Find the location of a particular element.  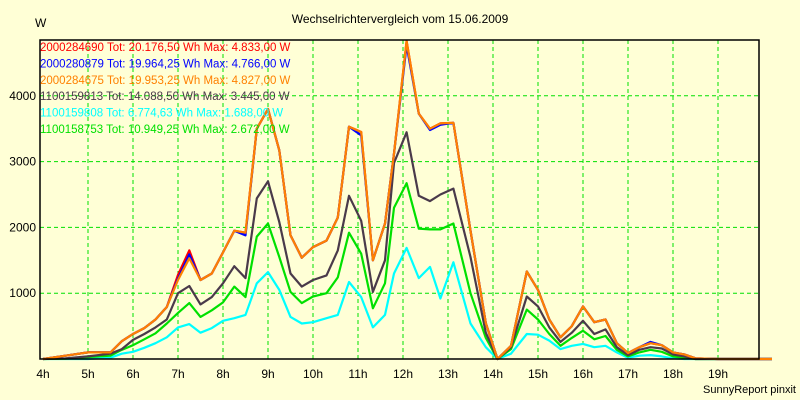

x-tick-label: 9h is located at coordinates (267, 374).